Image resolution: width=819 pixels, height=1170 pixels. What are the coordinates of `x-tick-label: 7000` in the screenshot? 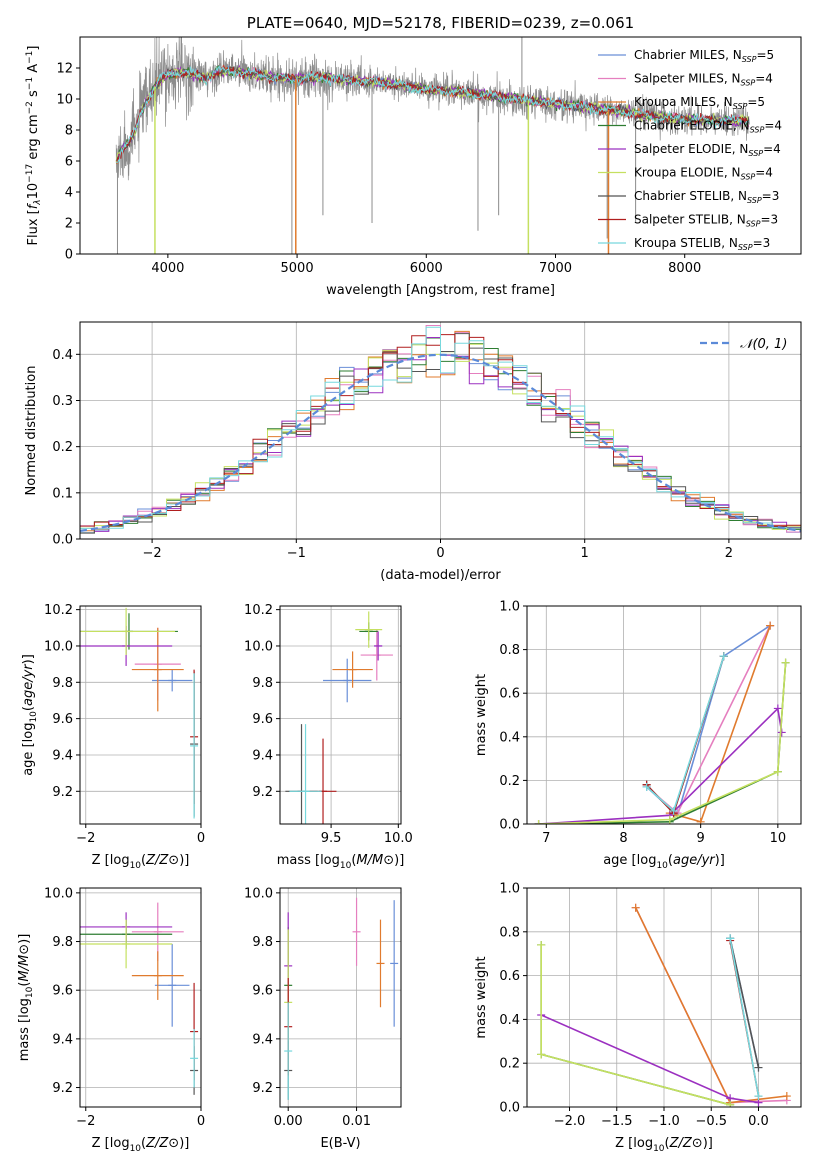 It's located at (555, 268).